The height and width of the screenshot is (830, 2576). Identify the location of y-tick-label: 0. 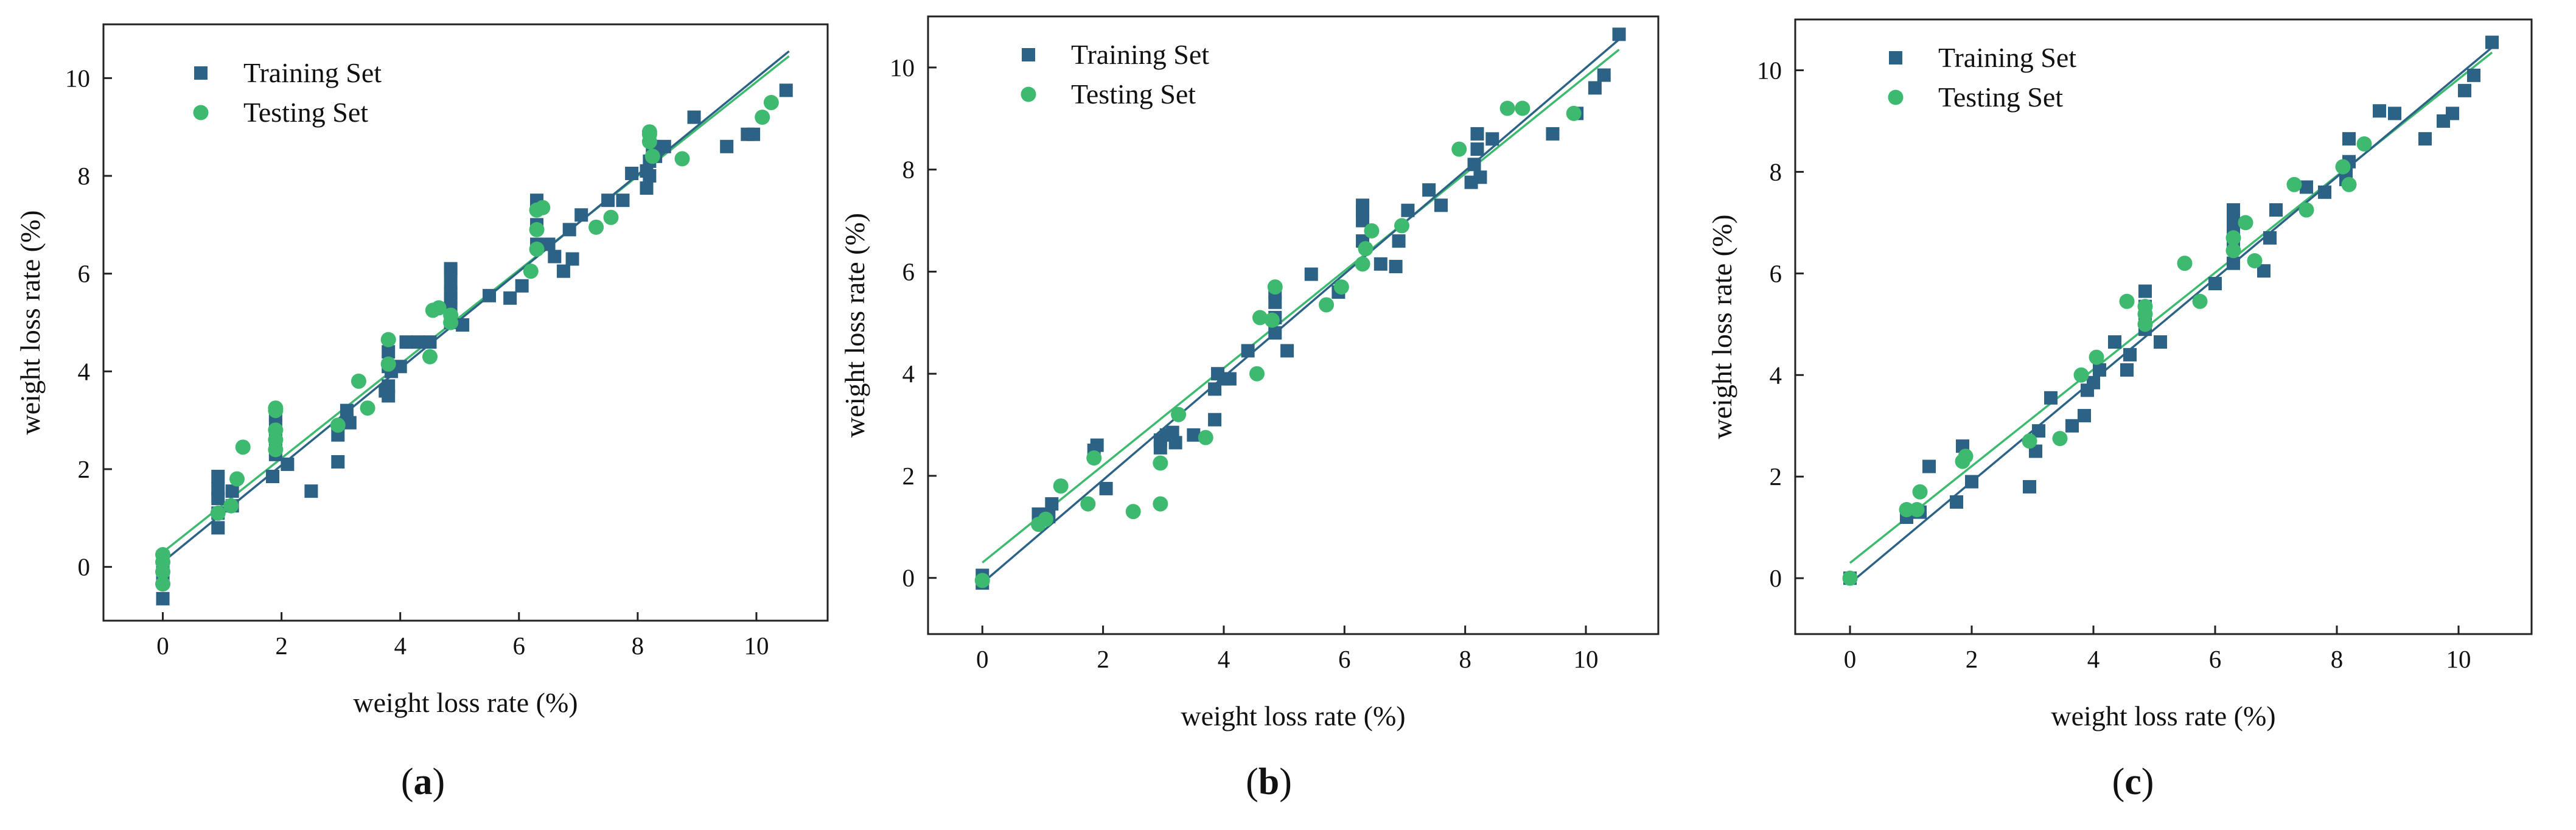
(1776, 578).